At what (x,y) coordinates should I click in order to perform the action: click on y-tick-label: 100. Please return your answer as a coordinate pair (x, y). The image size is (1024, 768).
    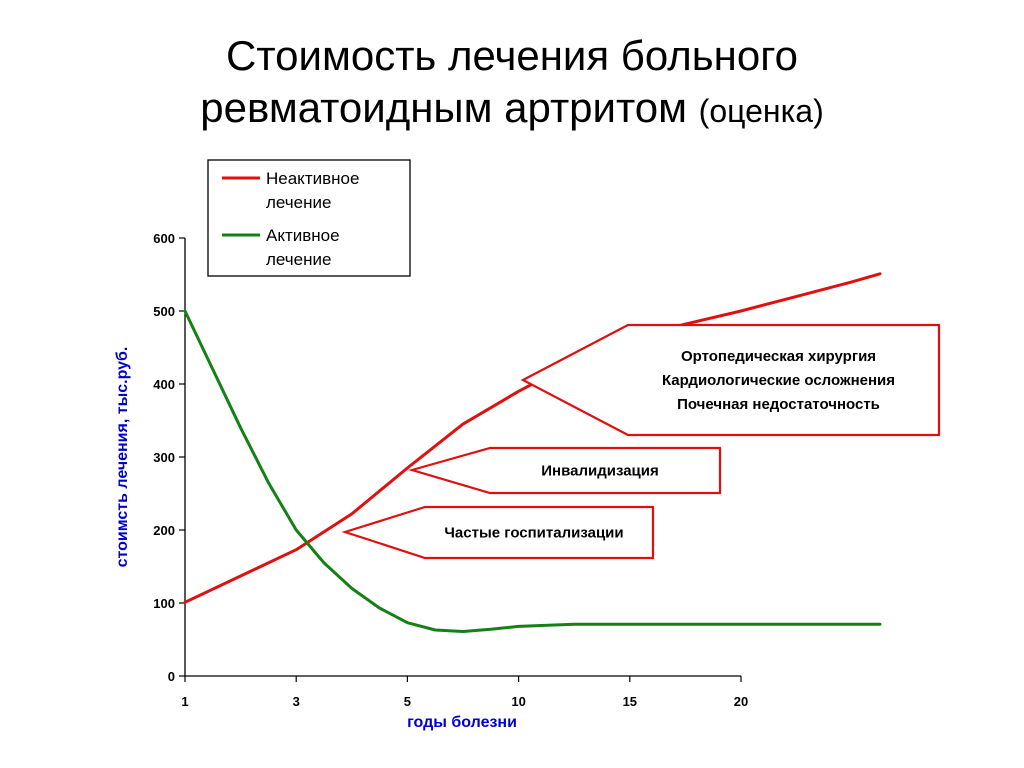
    Looking at the image, I should click on (164, 603).